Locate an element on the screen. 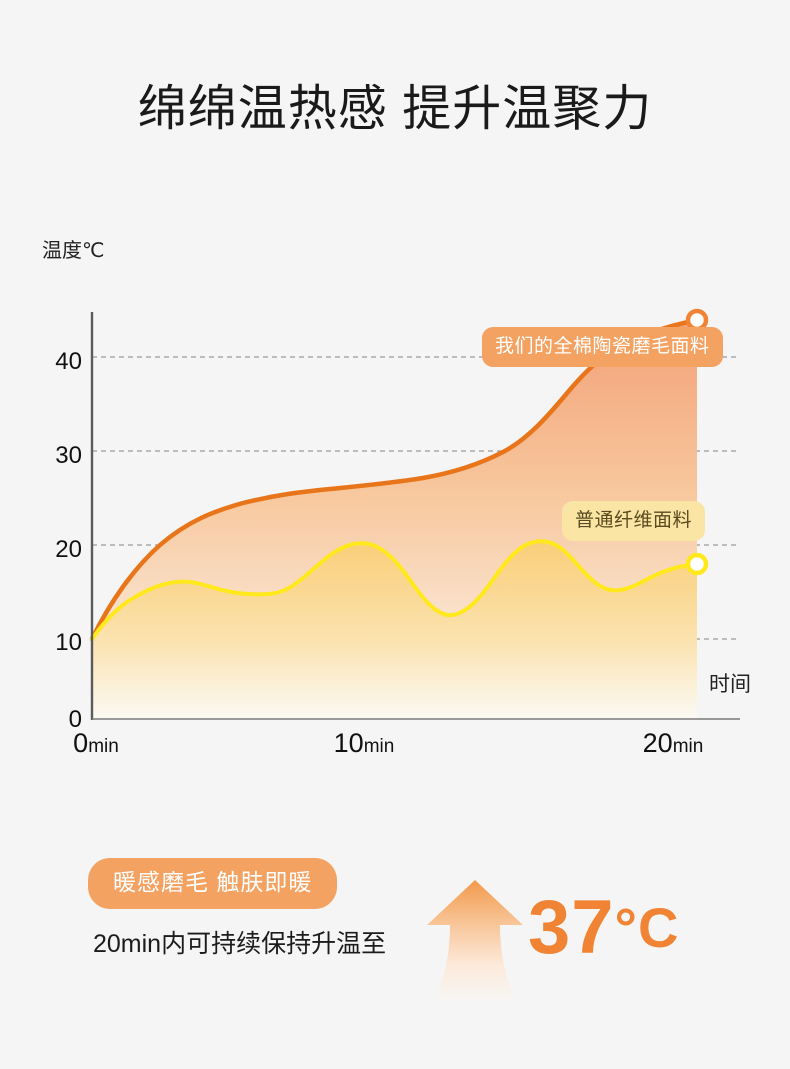  y-tick-40: 40 is located at coordinates (68, 361).